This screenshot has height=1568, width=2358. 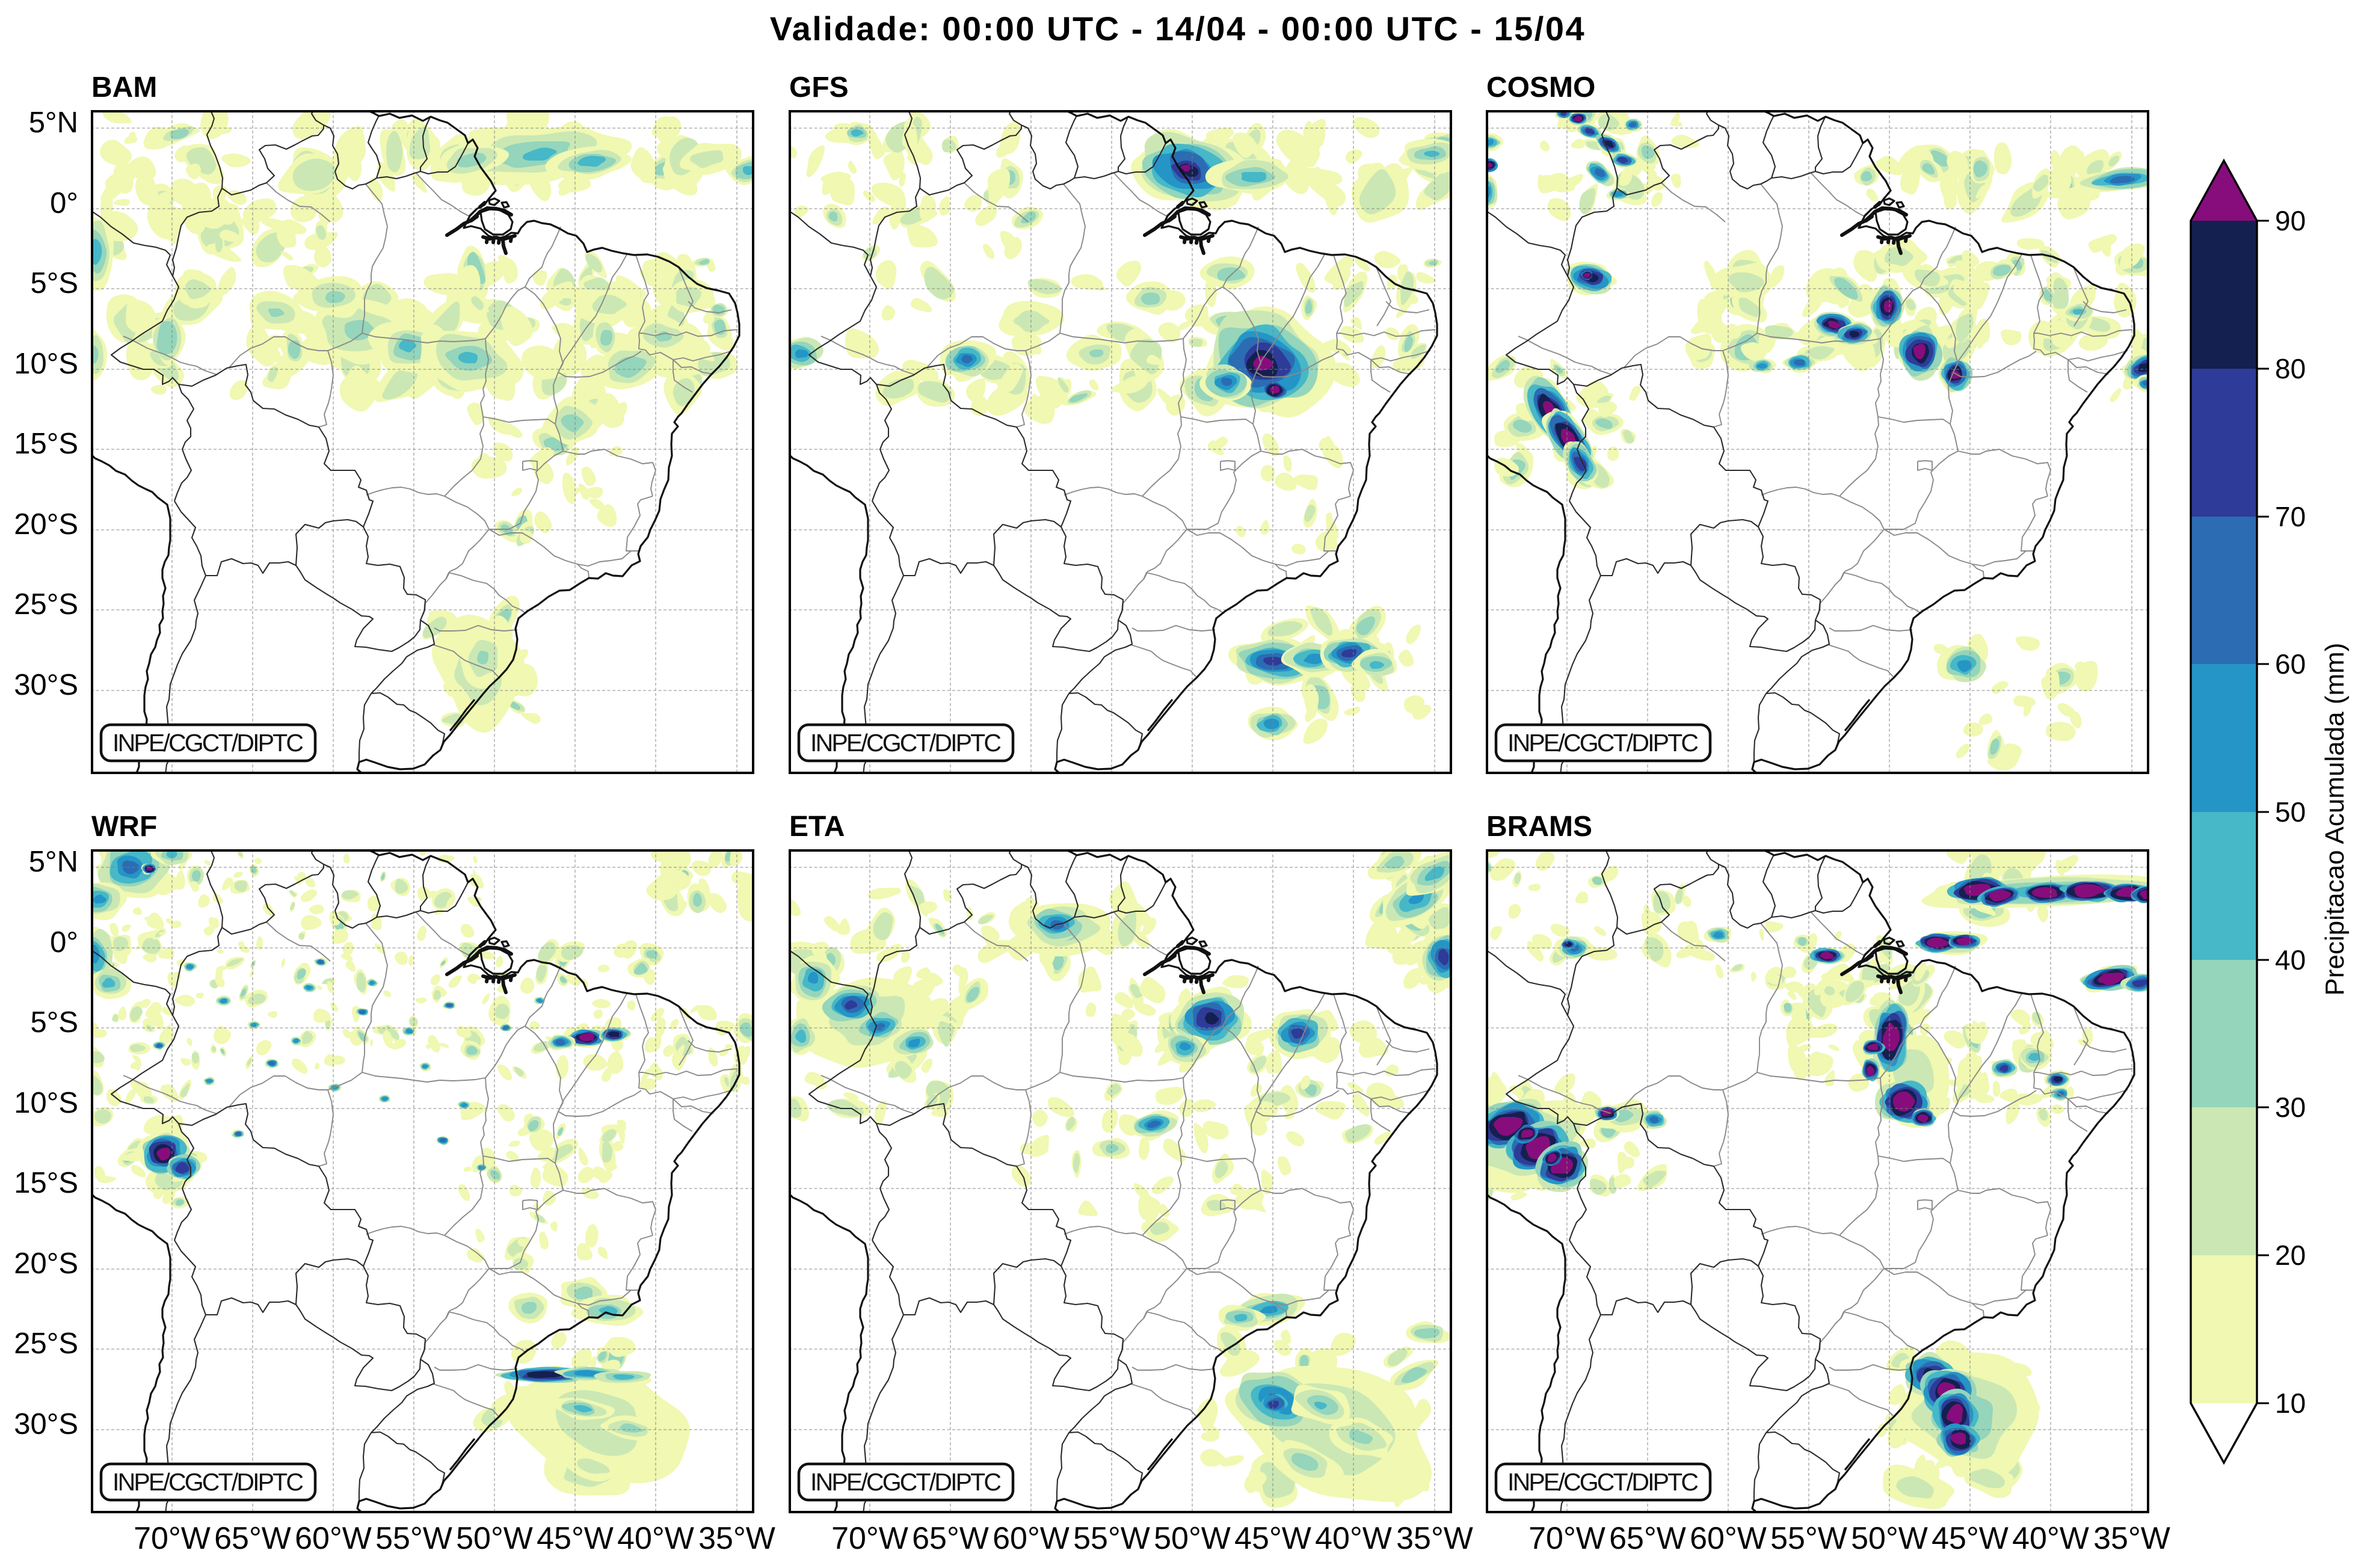 I want to click on svg-text: 80, so click(x=2290, y=369).